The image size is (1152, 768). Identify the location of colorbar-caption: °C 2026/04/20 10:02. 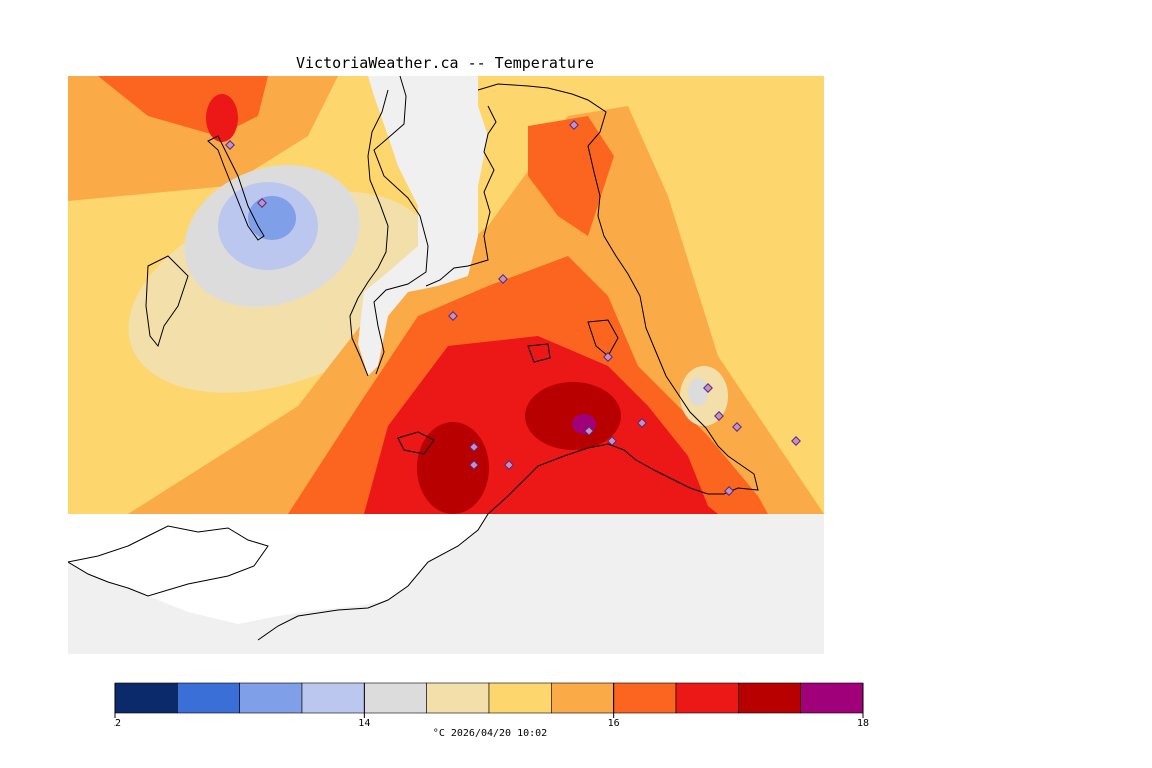
(490, 733).